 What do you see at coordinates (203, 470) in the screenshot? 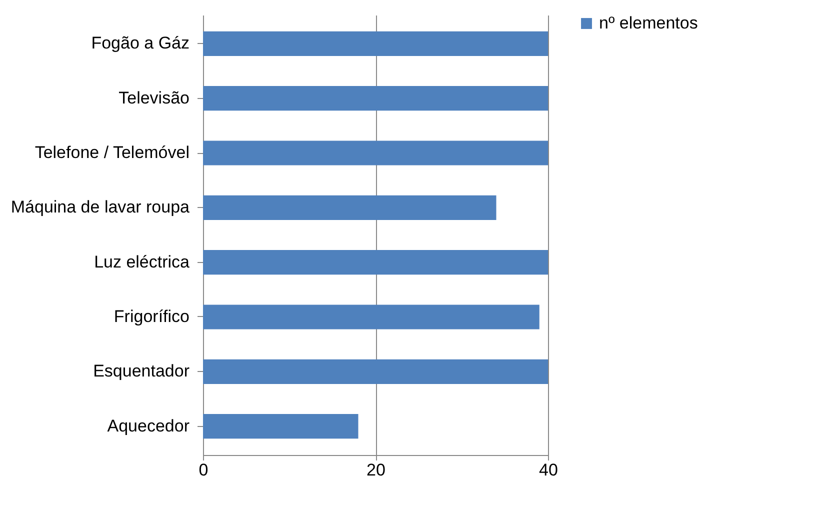
I see `x-tick-label: 0` at bounding box center [203, 470].